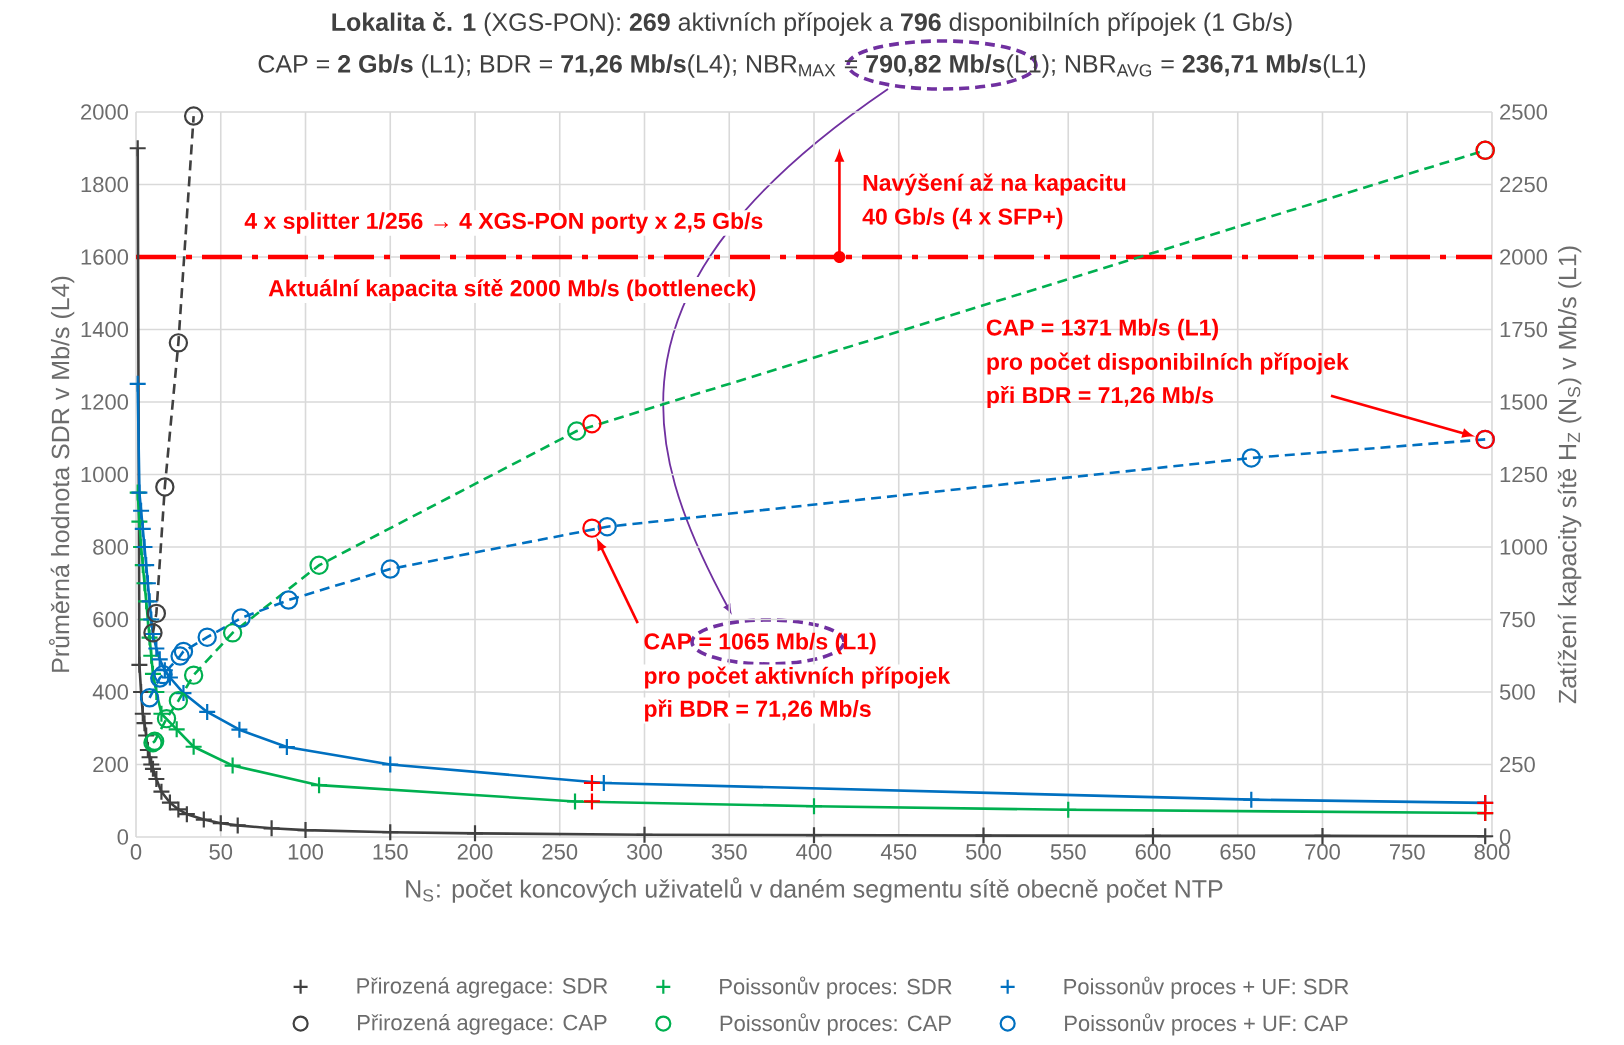 The width and height of the screenshot is (1624, 1045). What do you see at coordinates (1206, 987) in the screenshot?
I see `legend-label: Poissonův proces + UF: SDR` at bounding box center [1206, 987].